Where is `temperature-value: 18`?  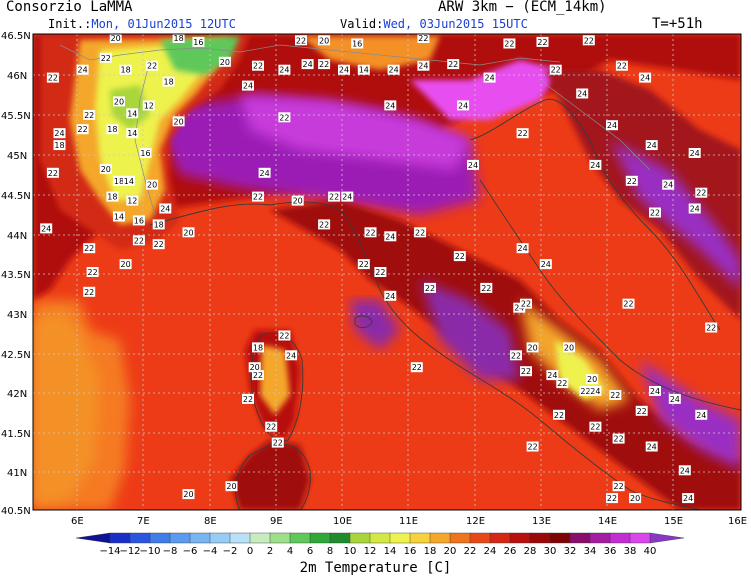
temperature-value: 18 is located at coordinates (178, 38).